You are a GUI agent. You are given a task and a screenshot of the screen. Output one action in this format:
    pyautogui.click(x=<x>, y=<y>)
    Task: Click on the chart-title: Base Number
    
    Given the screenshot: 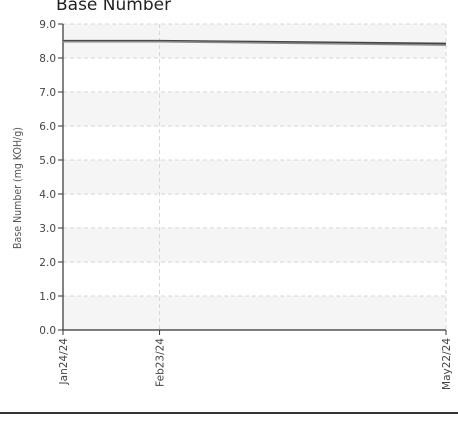 What is the action you would take?
    pyautogui.click(x=113, y=7)
    